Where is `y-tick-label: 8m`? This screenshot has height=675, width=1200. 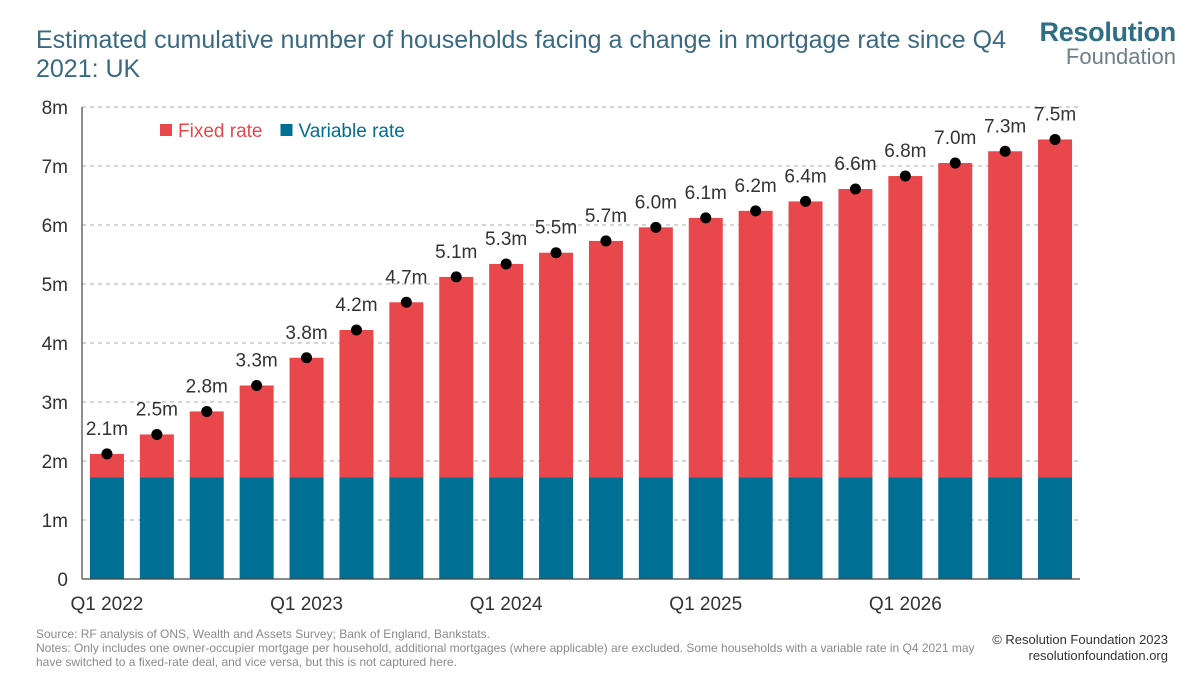
y-tick-label: 8m is located at coordinates (55, 108).